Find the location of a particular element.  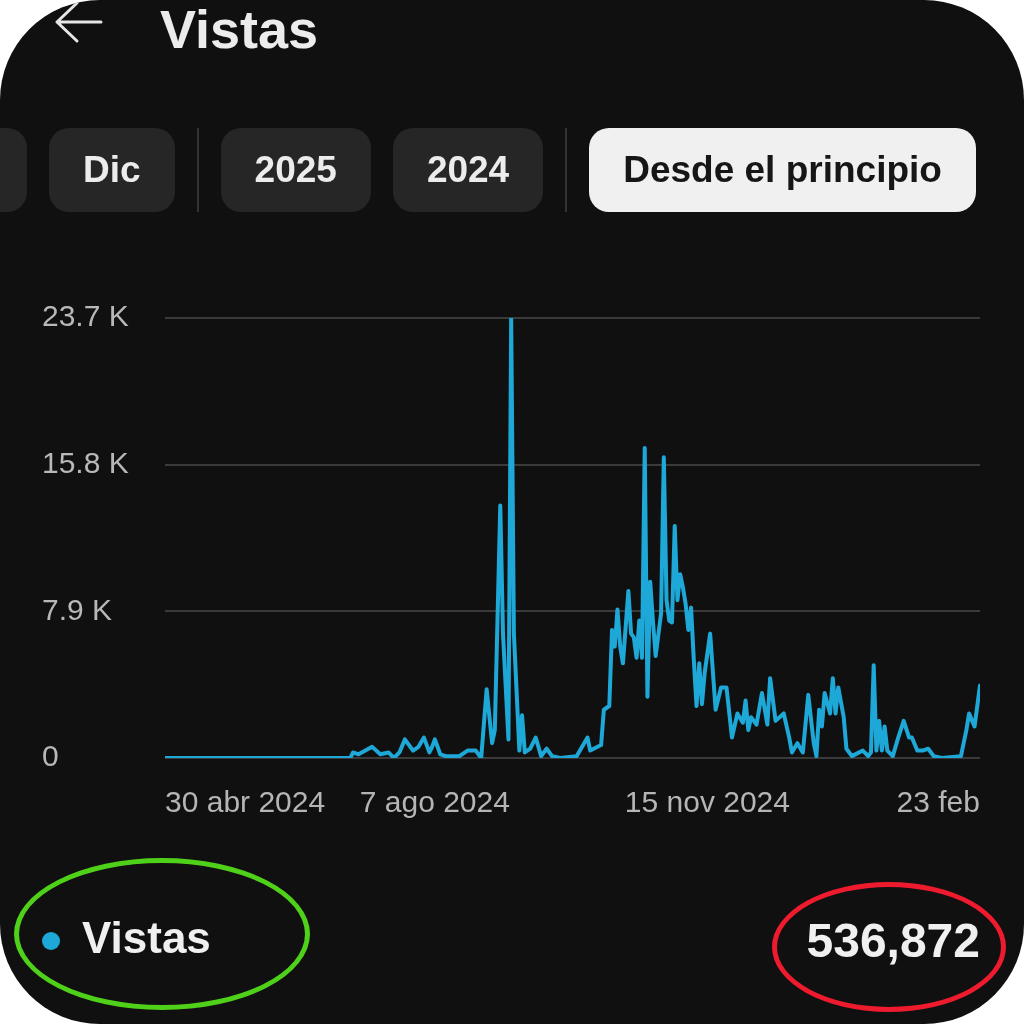

text: 536,872 is located at coordinates (893, 940).